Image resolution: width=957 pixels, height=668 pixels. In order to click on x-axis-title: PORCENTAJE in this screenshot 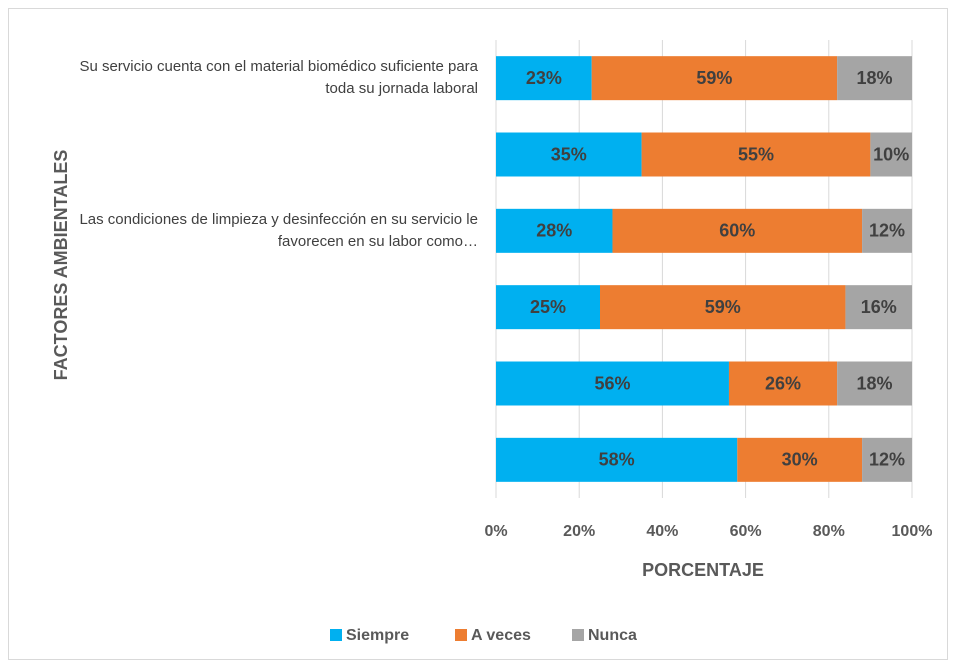, I will do `click(703, 570)`.